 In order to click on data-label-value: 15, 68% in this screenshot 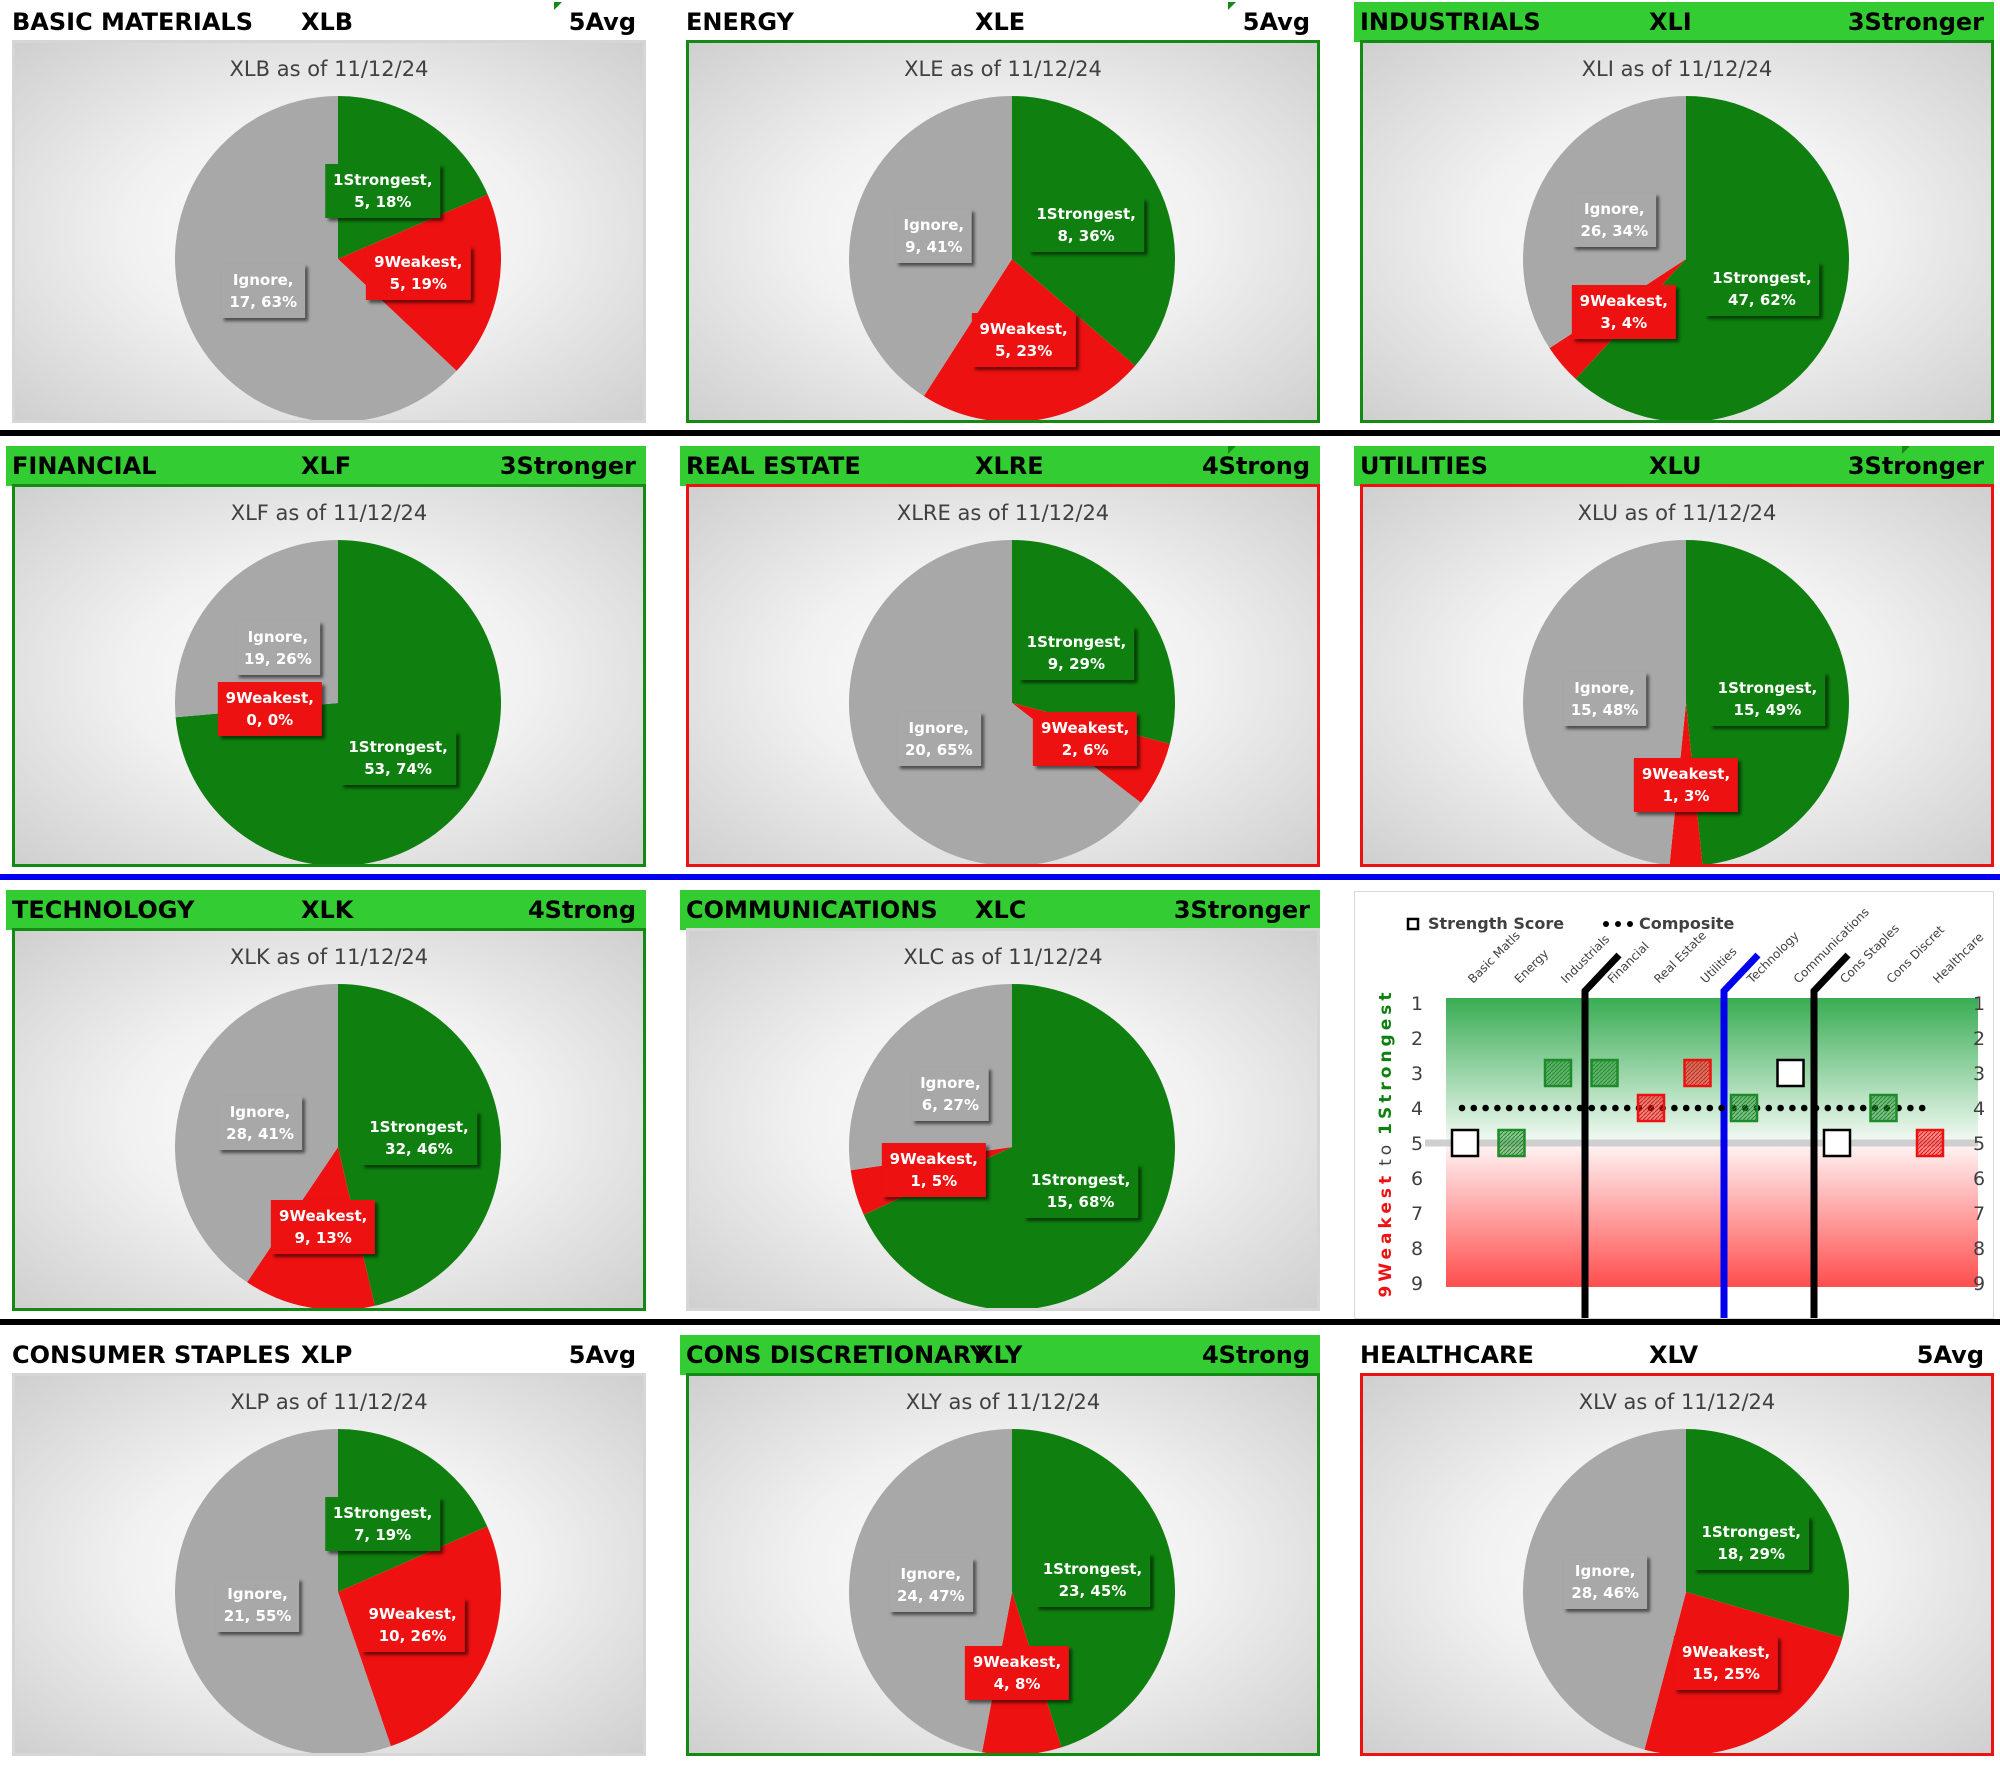, I will do `click(1080, 1202)`.